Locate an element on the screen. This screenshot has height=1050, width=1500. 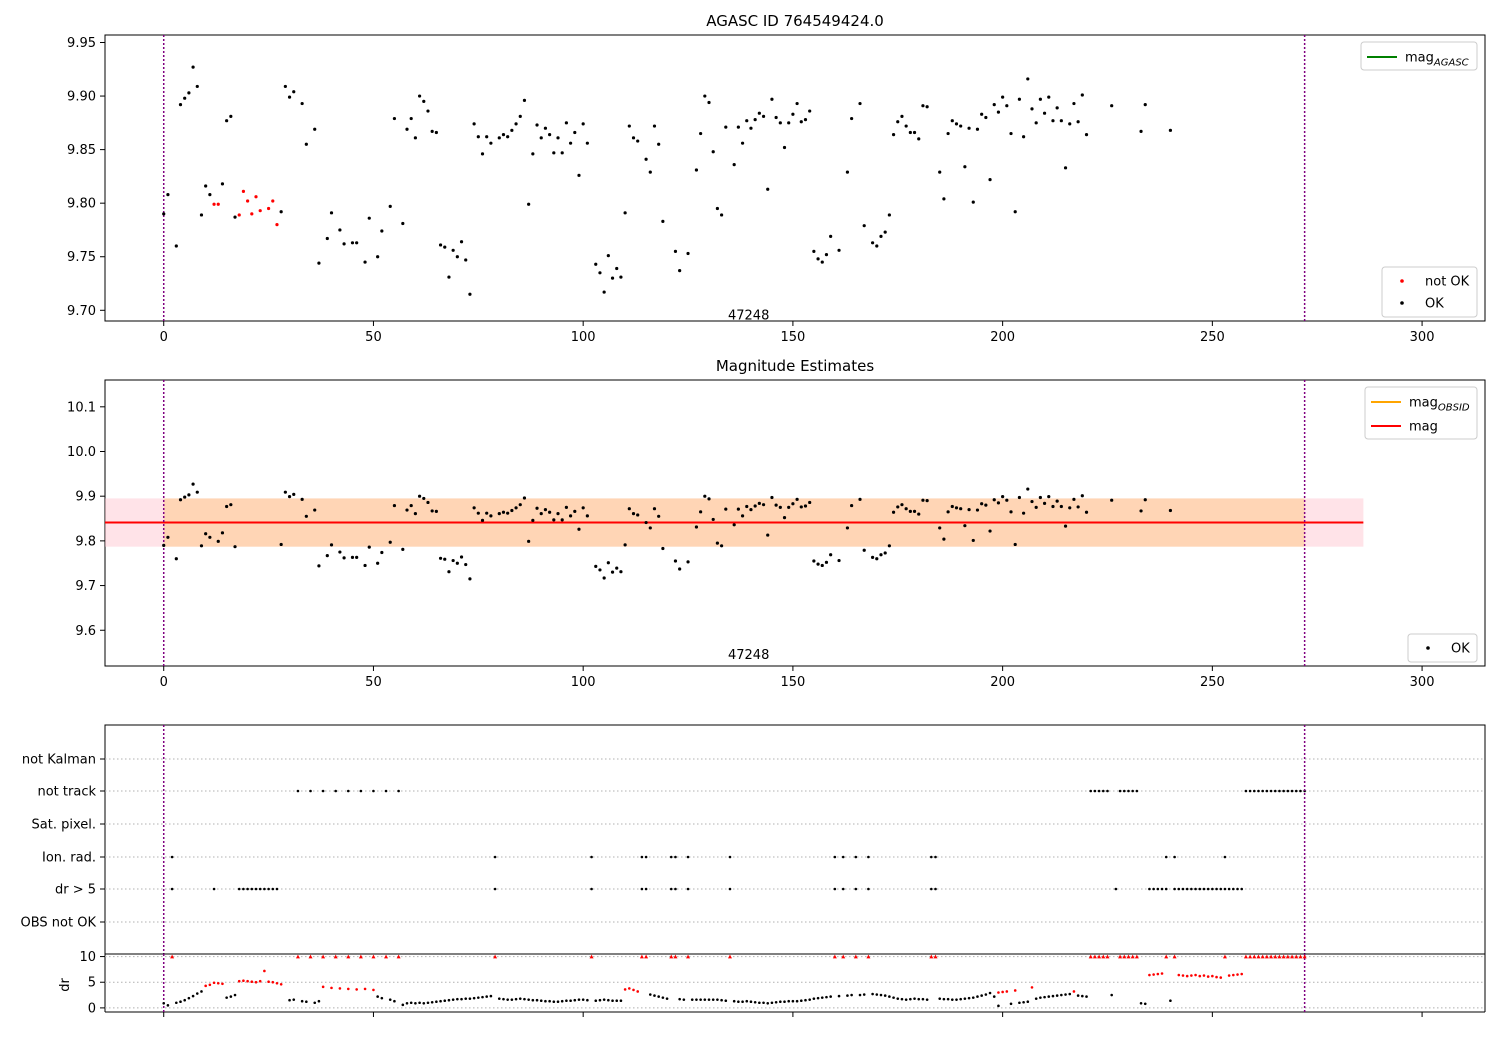
panel-1-point-legend is located at coordinates (1442, 648).